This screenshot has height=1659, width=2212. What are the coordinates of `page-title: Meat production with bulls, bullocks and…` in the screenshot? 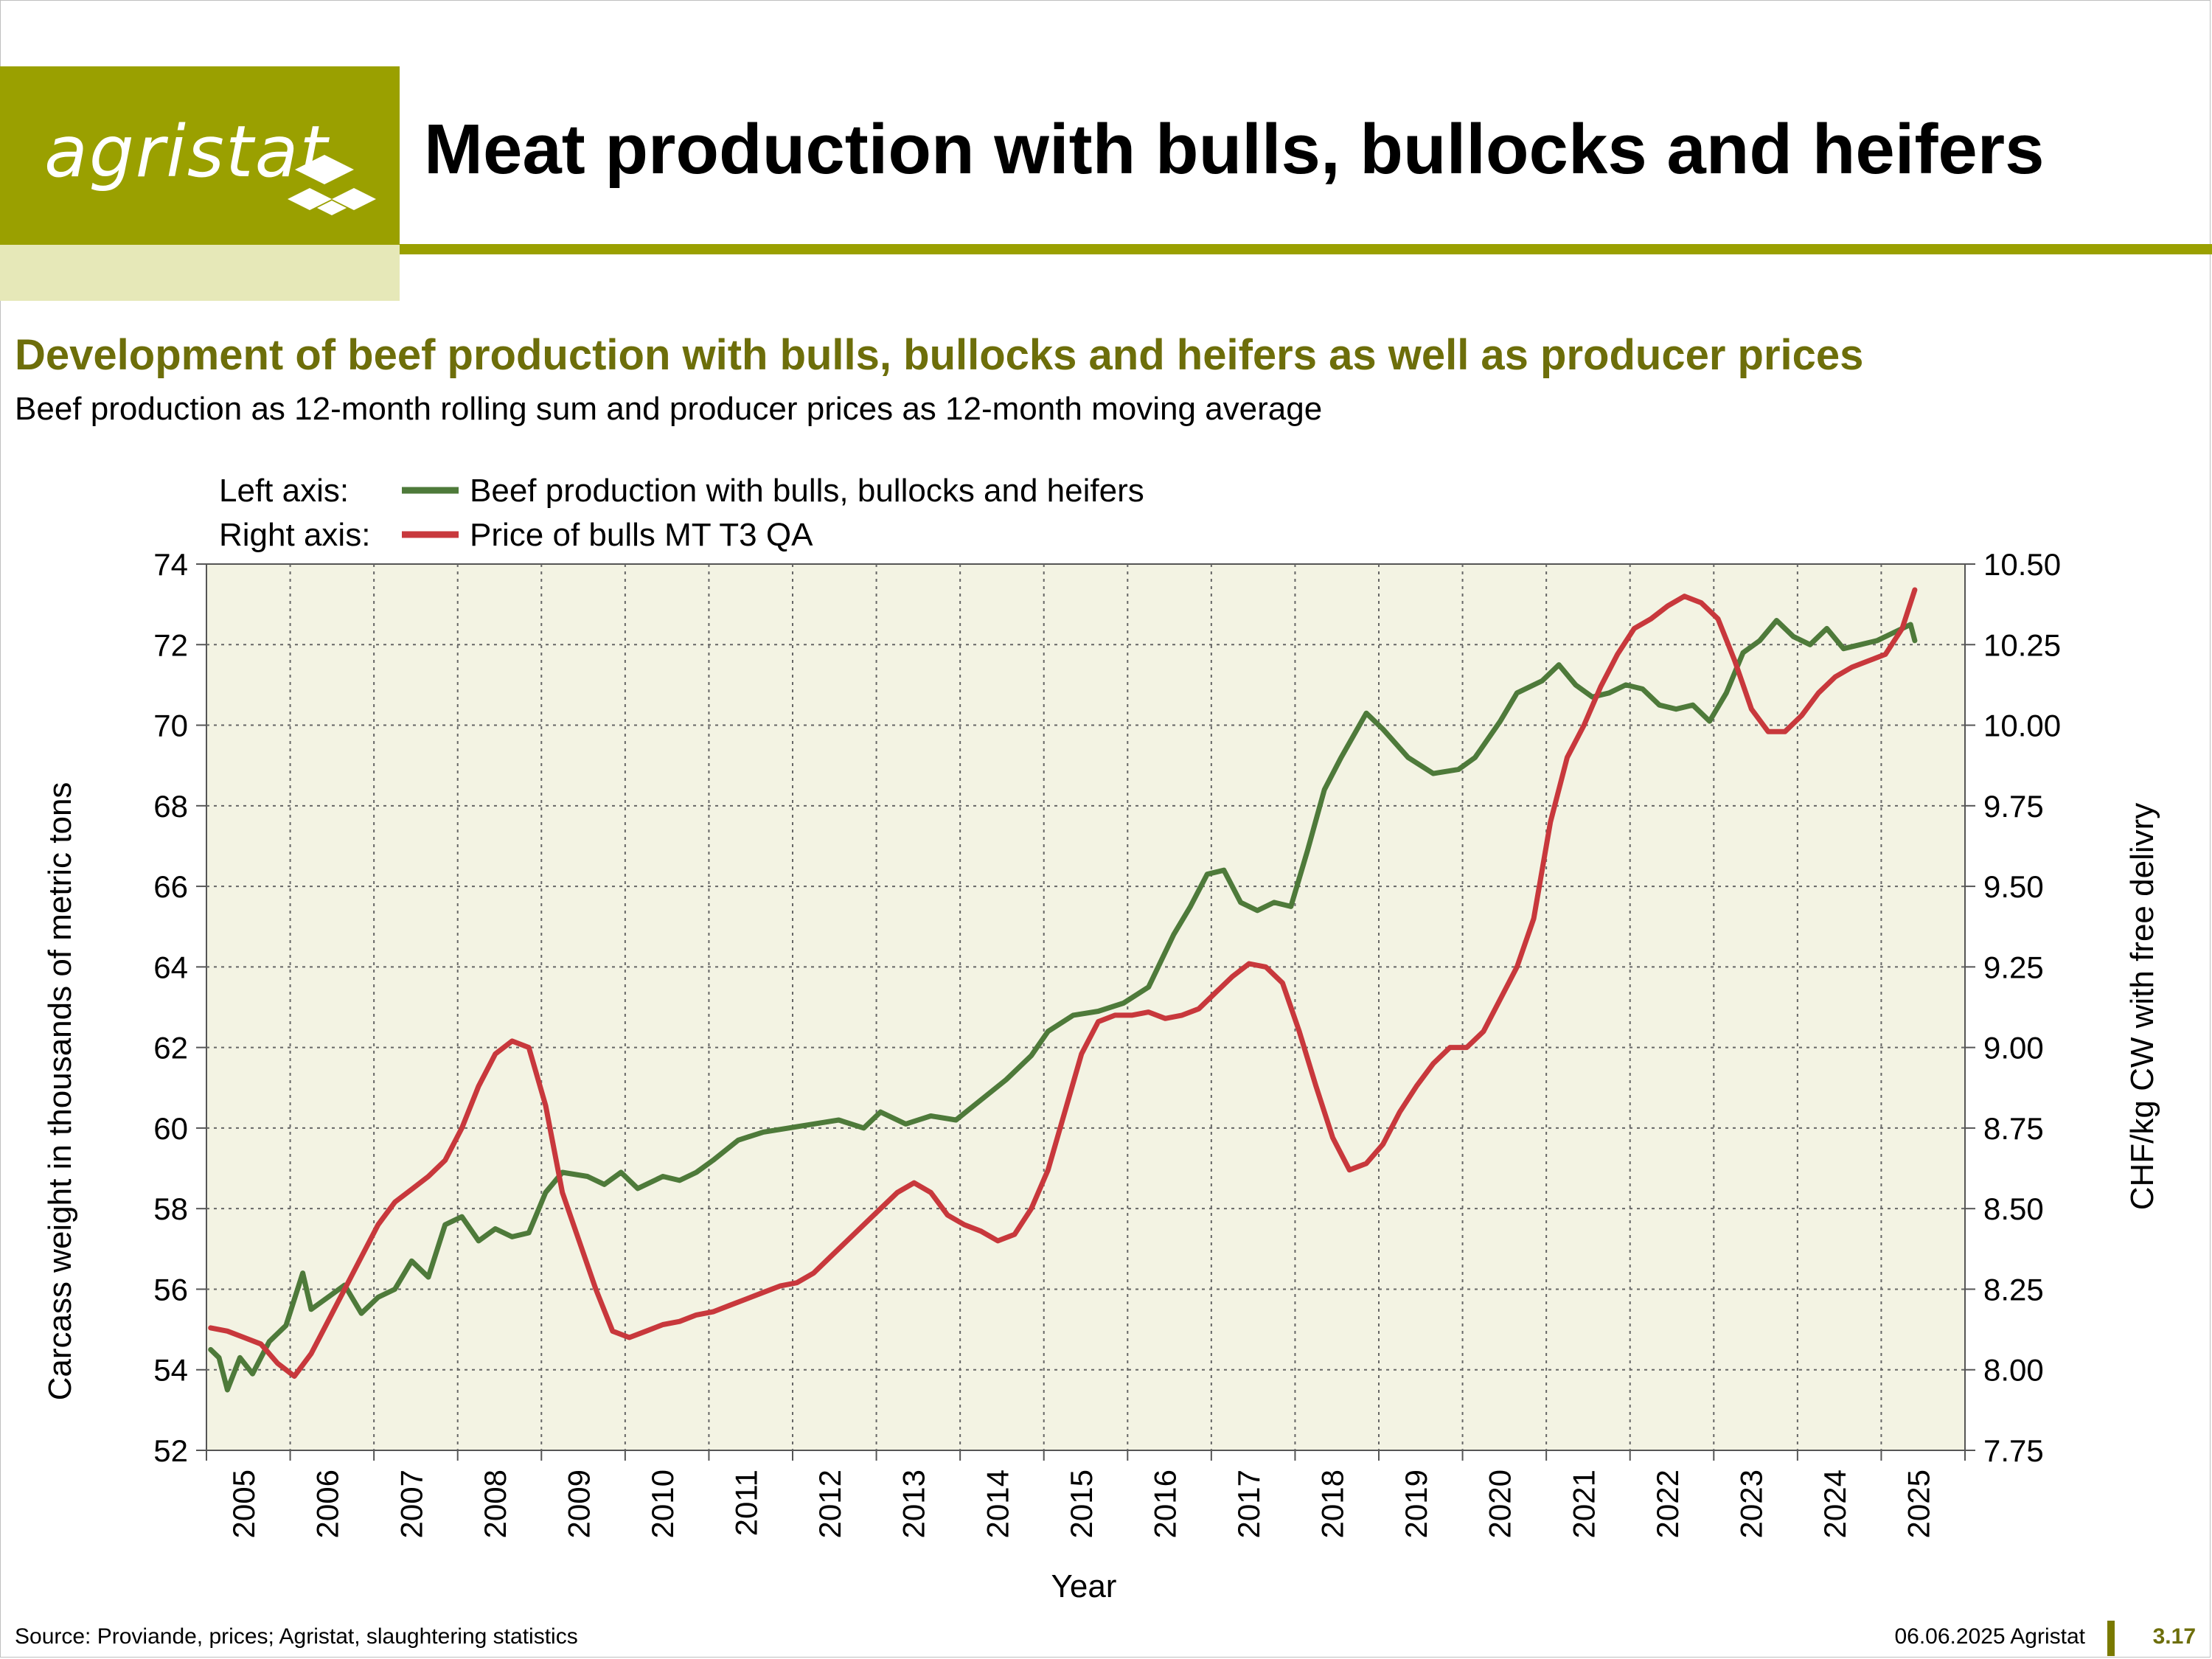 It's located at (1234, 149).